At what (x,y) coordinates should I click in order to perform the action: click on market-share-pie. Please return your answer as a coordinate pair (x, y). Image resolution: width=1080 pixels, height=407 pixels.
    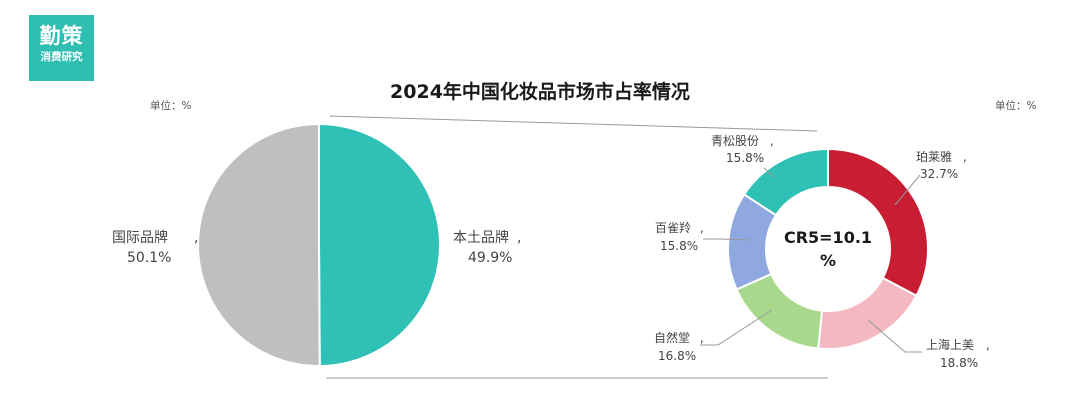
    Looking at the image, I should click on (319, 245).